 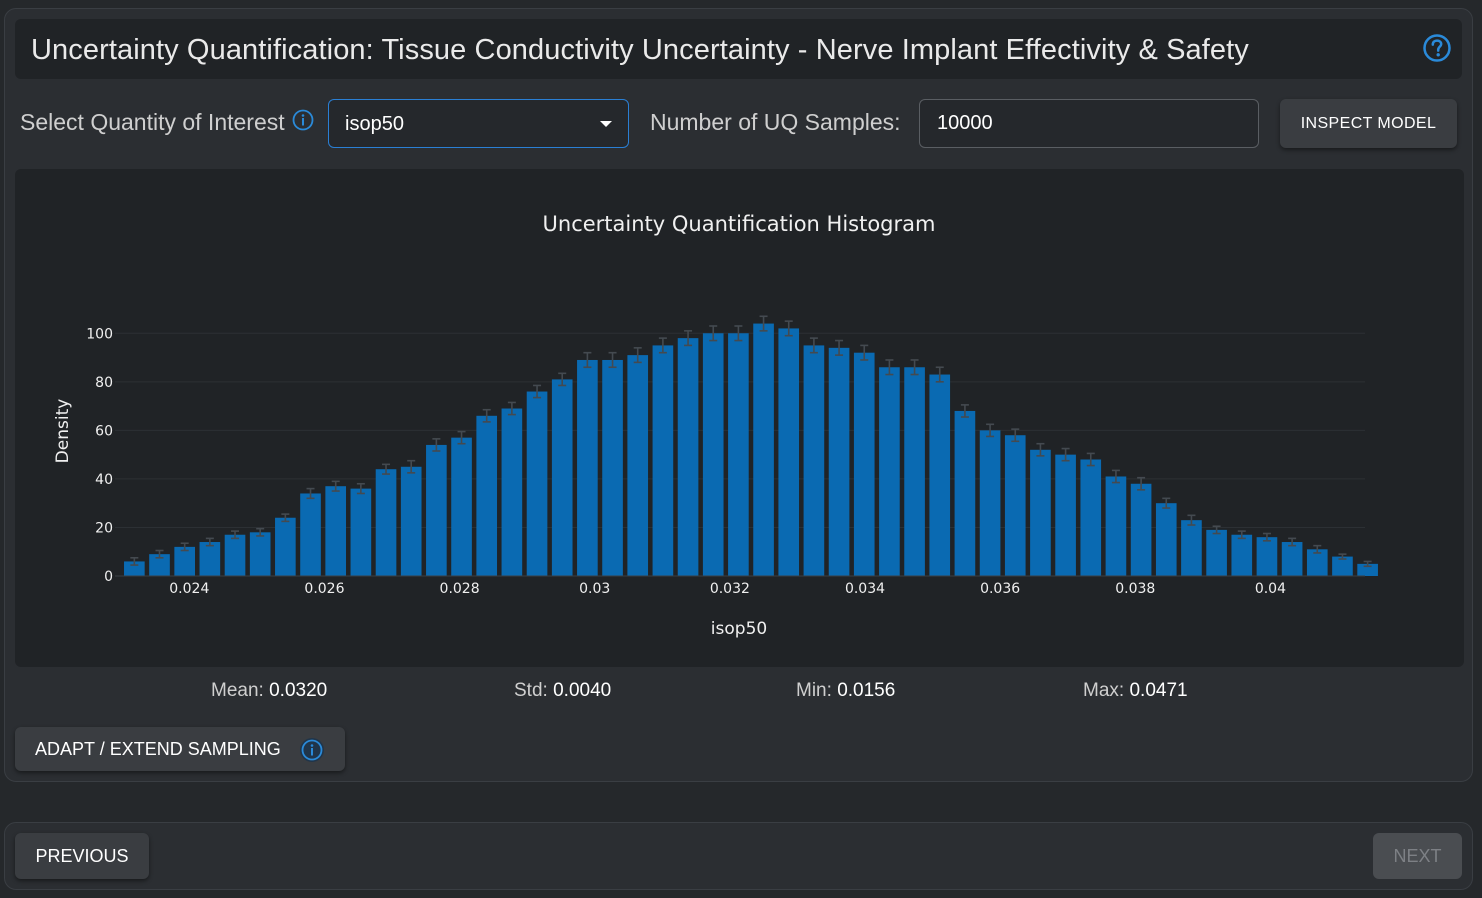 I want to click on x-tick-label: 0.038, so click(x=1135, y=589).